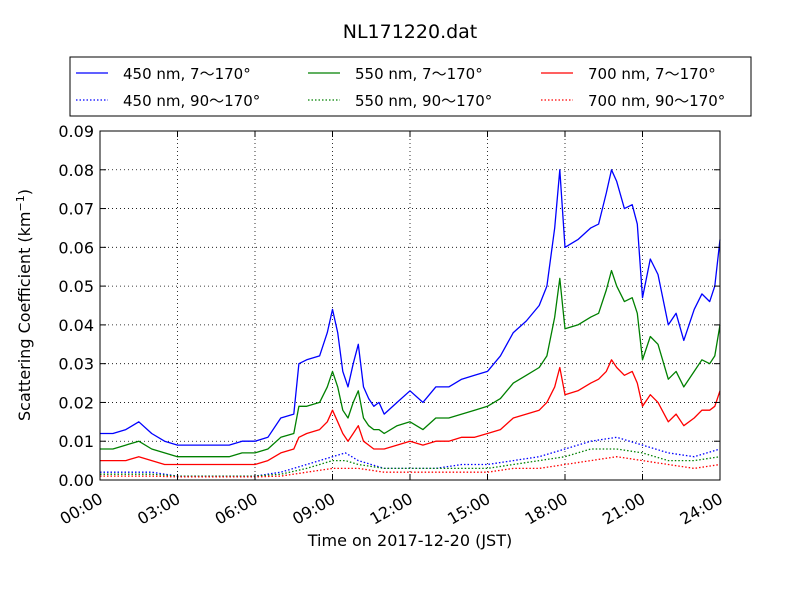  Describe the element at coordinates (701, 509) in the screenshot. I see `x-tick-label: 24:00` at that location.